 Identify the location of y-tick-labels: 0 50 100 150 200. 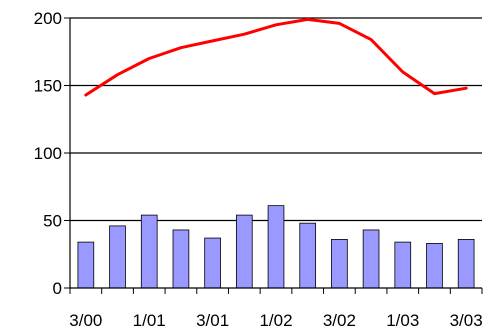
(48, 153).